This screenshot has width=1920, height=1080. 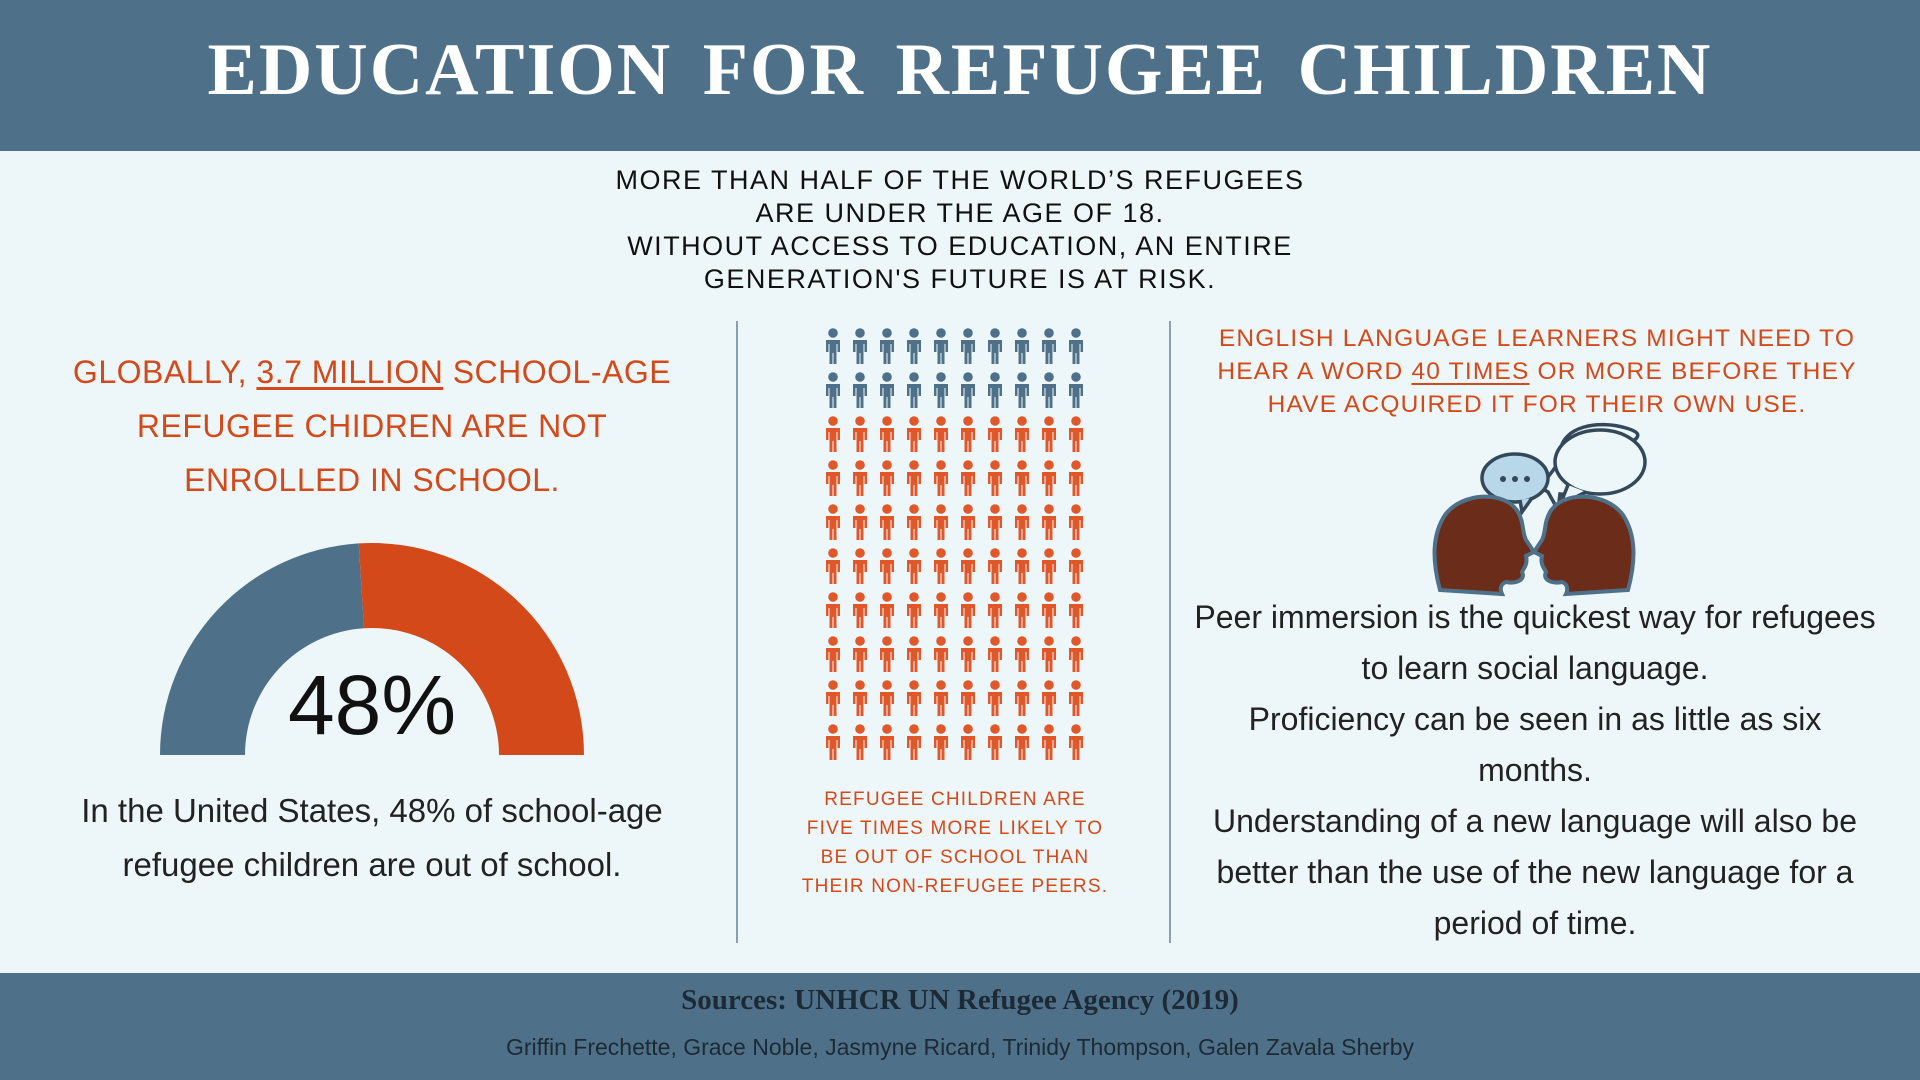 What do you see at coordinates (1583, 545) in the screenshot?
I see `head-right` at bounding box center [1583, 545].